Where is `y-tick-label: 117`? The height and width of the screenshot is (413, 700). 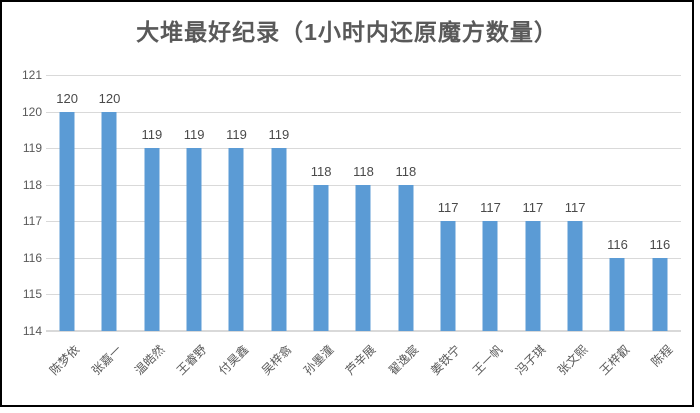 y-tick-label: 117 is located at coordinates (32, 221).